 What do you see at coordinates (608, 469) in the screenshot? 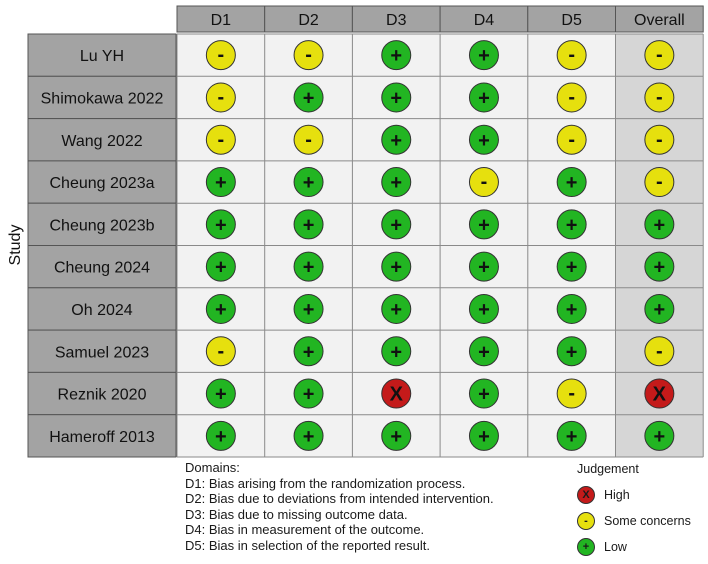
I see `legend-title: Judgement` at bounding box center [608, 469].